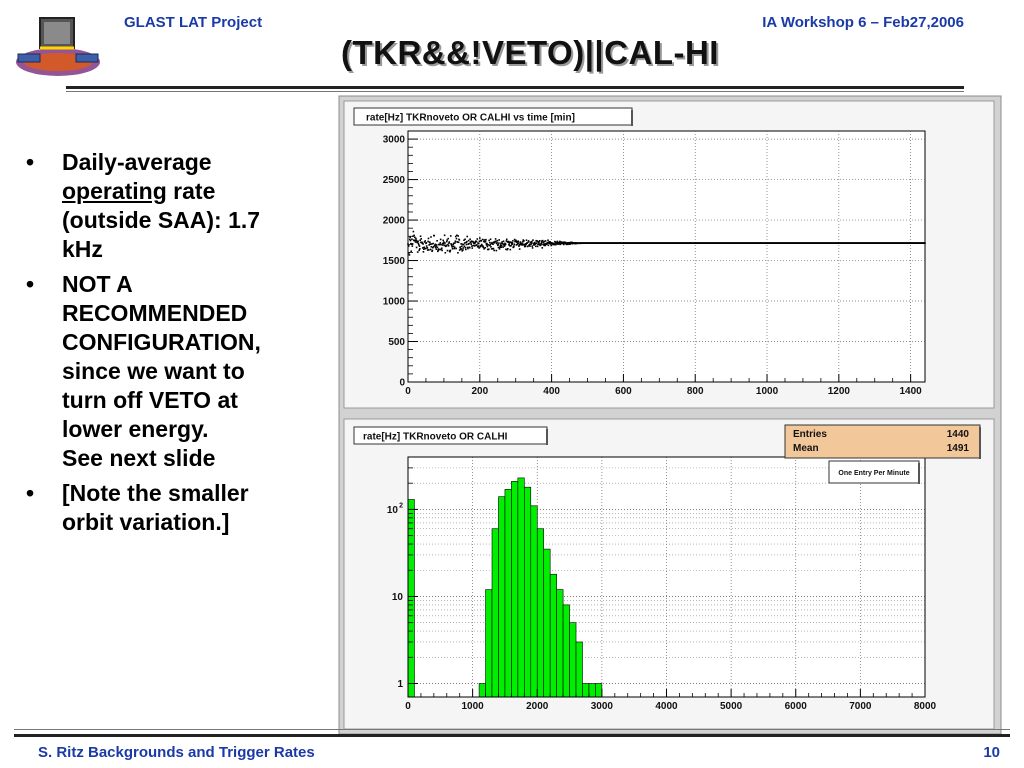  What do you see at coordinates (515, 87) in the screenshot?
I see `header-rule` at bounding box center [515, 87].